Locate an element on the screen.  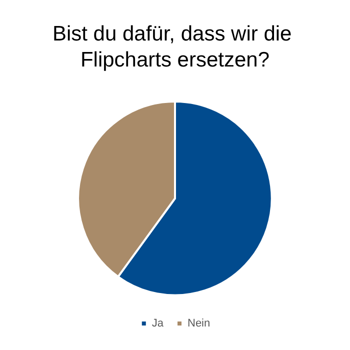
legend-label: Nein is located at coordinates (198, 324).